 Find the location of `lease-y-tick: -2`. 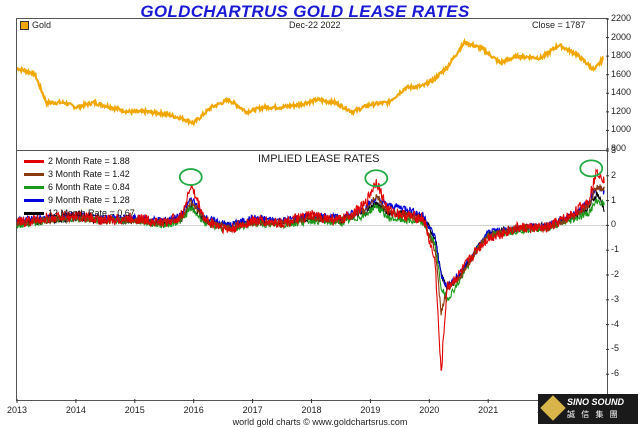

lease-y-tick: -2 is located at coordinates (615, 274).